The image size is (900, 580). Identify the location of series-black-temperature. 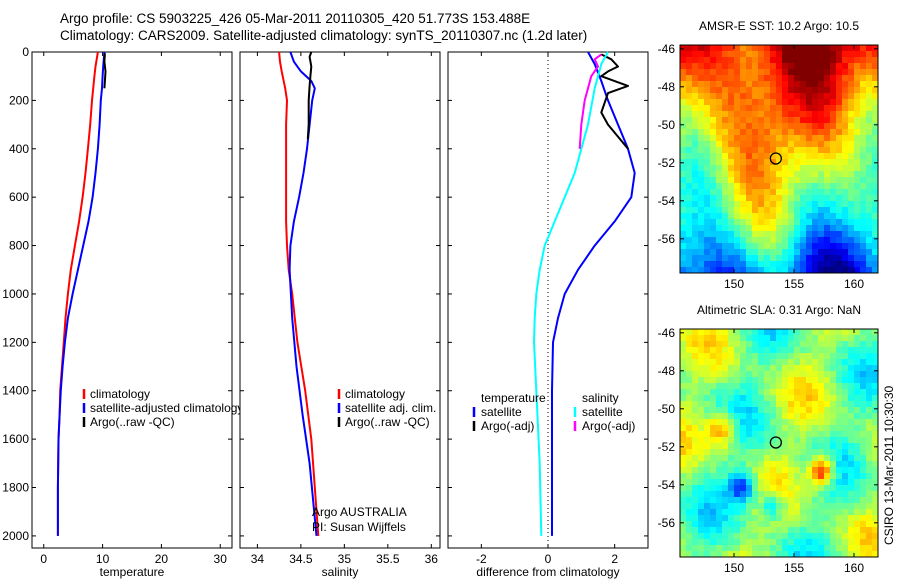
(105, 71).